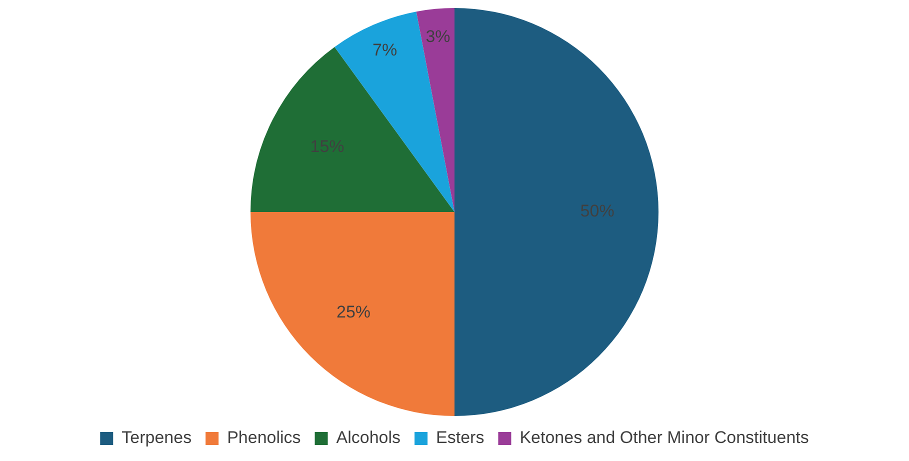 Image resolution: width=909 pixels, height=461 pixels. I want to click on legend-label: Terpenes, so click(157, 438).